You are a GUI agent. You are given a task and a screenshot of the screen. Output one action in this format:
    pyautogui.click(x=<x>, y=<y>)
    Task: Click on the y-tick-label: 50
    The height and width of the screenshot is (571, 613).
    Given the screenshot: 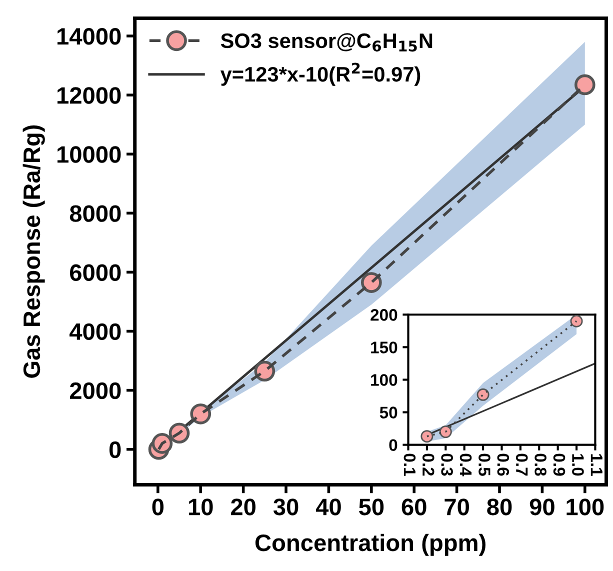 What is the action you would take?
    pyautogui.click(x=389, y=412)
    